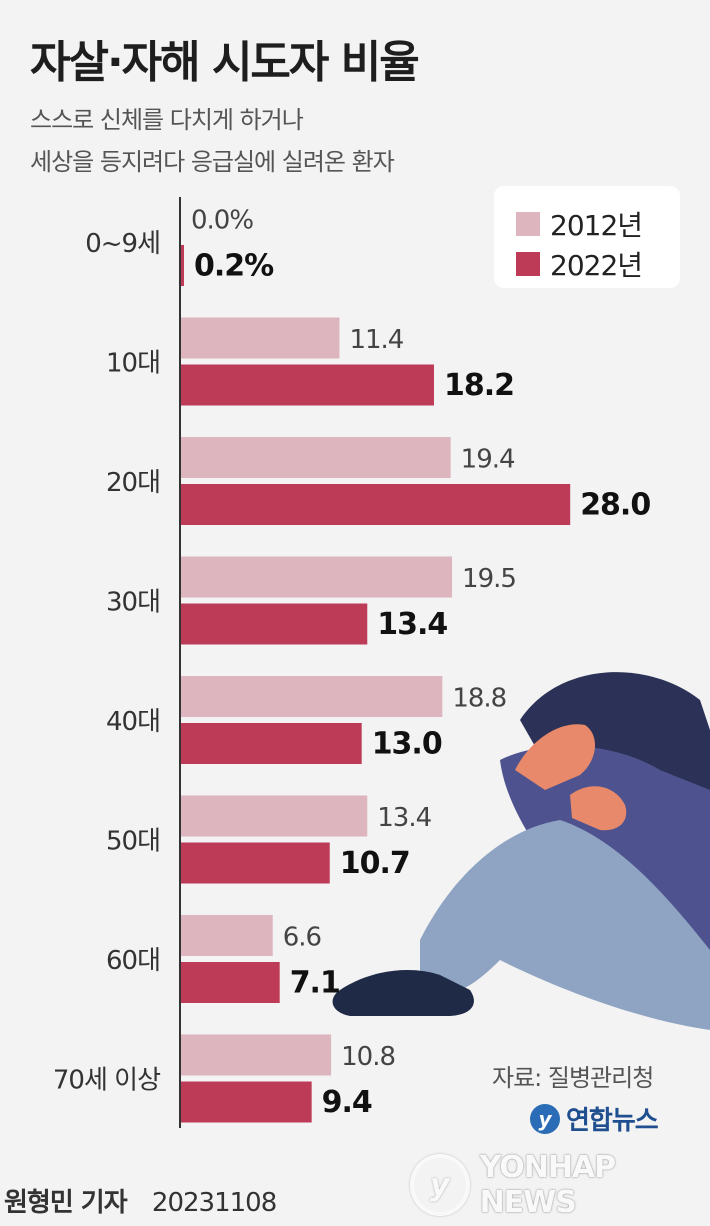 This screenshot has height=1226, width=710. What do you see at coordinates (133, 842) in the screenshot?
I see `category-label: 50대` at bounding box center [133, 842].